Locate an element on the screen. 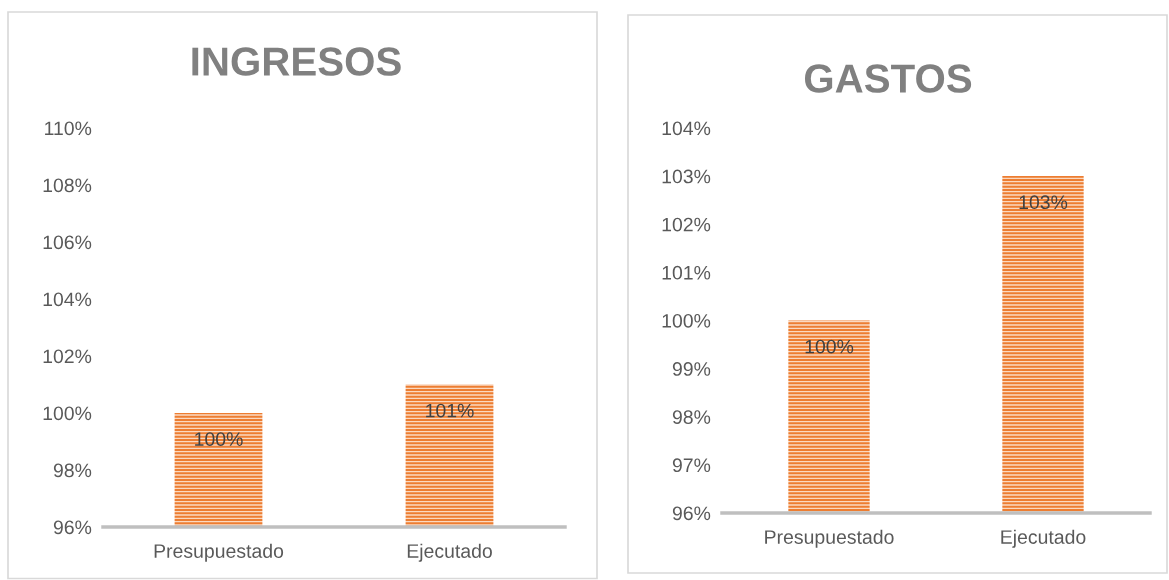 This screenshot has width=1169, height=580. y-tick-label: 99% is located at coordinates (691, 369).